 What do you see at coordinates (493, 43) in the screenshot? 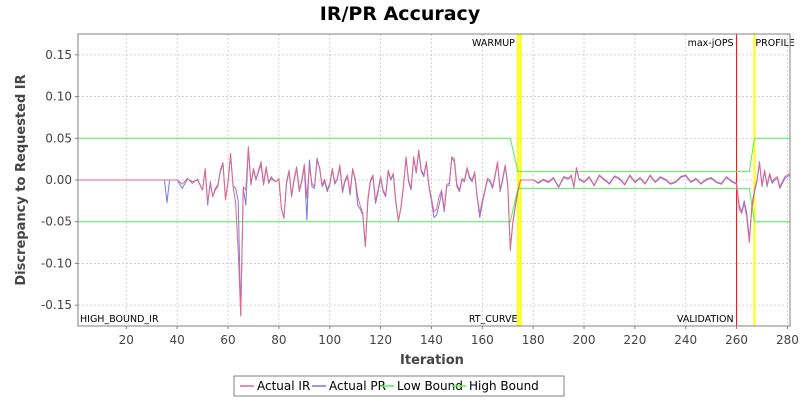
I see `phase-marker-label: WARMUP` at bounding box center [493, 43].